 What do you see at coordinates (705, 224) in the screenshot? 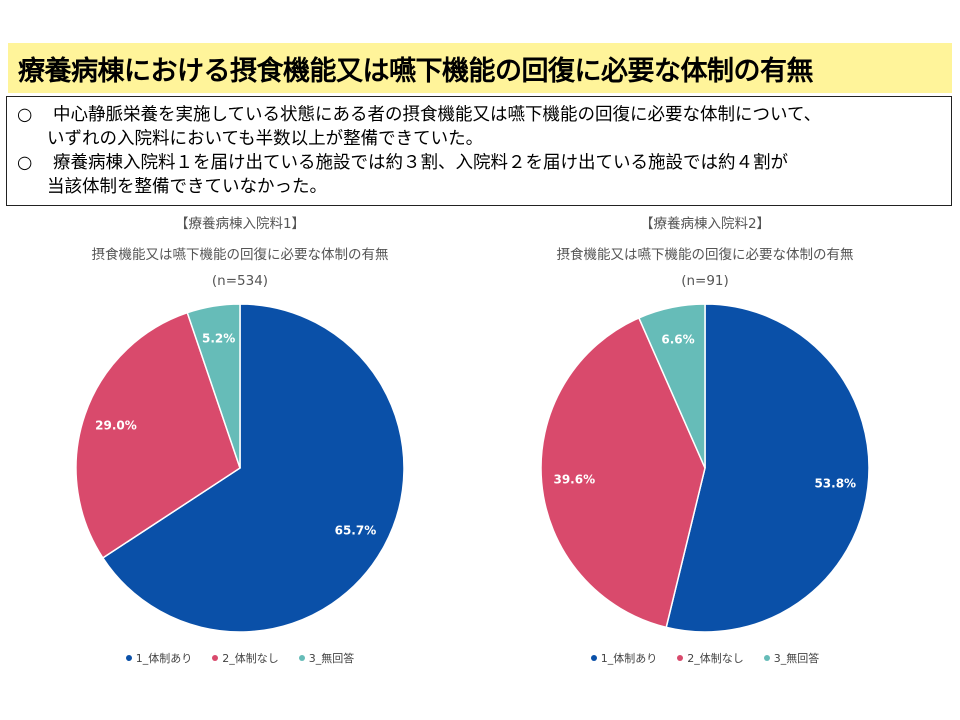
I see `chart-title: 【療養病棟入院料2】` at bounding box center [705, 224].